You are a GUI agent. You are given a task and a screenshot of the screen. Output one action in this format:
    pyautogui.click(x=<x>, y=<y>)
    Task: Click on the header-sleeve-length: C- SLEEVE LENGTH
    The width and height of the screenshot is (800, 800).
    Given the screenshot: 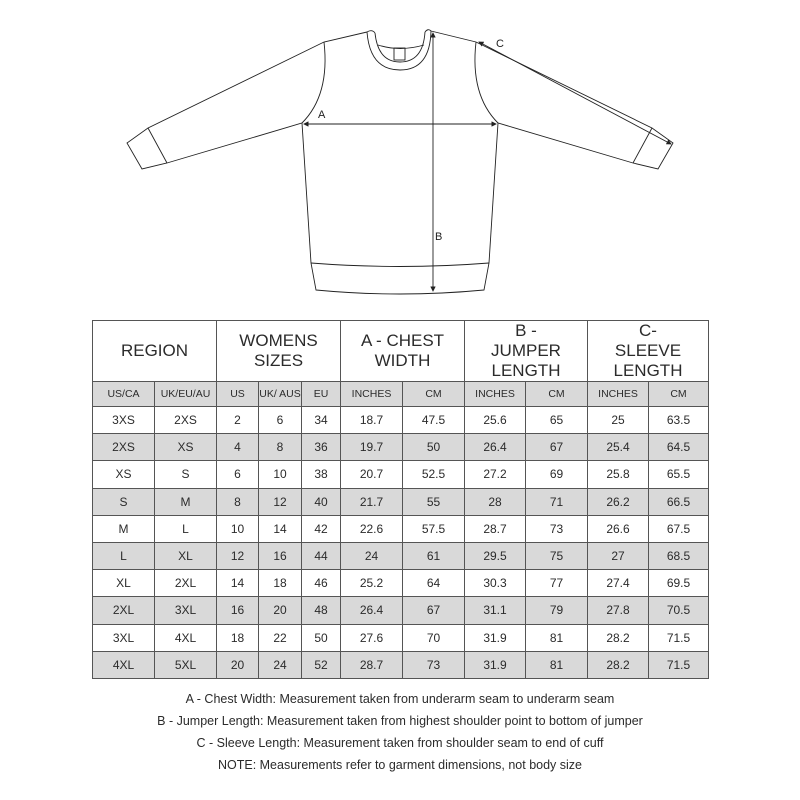 What is the action you would take?
    pyautogui.click(x=648, y=351)
    